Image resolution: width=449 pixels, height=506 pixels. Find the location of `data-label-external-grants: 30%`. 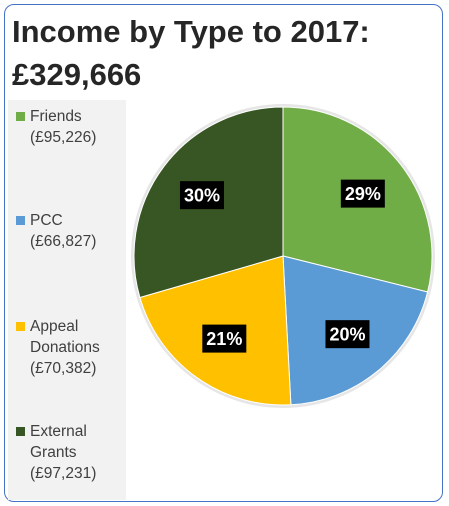

data-label-external-grants: 30% is located at coordinates (201, 195).